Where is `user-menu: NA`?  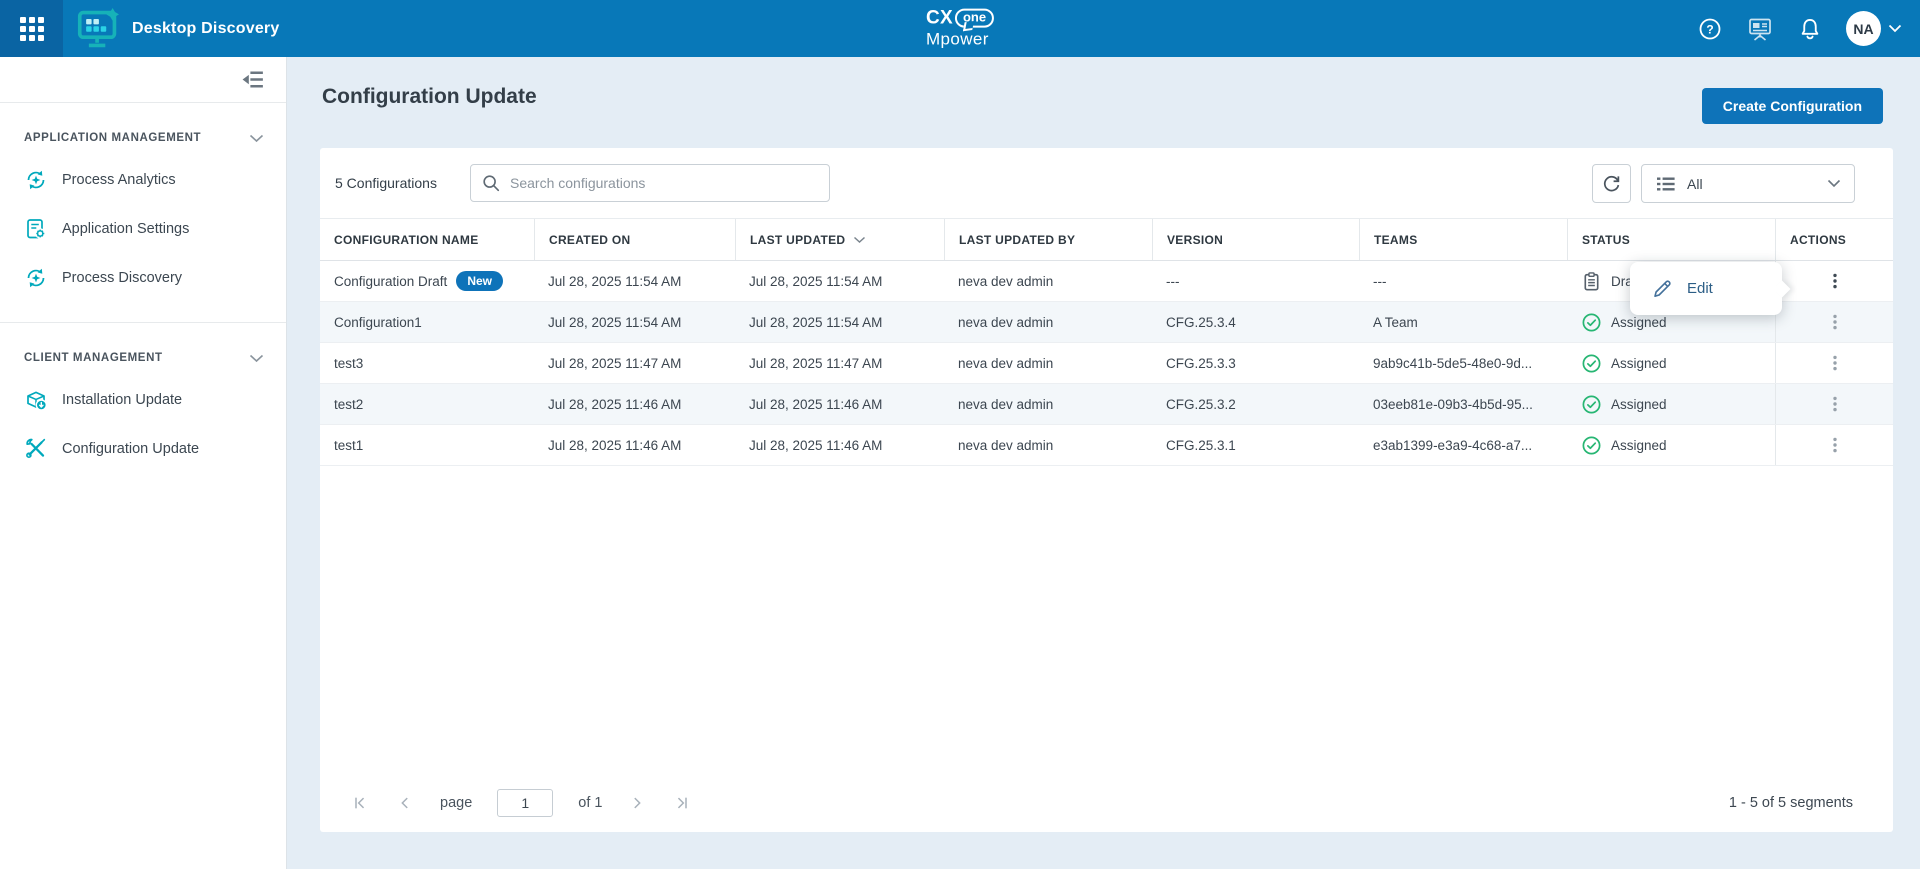 user-menu: NA is located at coordinates (1874, 28).